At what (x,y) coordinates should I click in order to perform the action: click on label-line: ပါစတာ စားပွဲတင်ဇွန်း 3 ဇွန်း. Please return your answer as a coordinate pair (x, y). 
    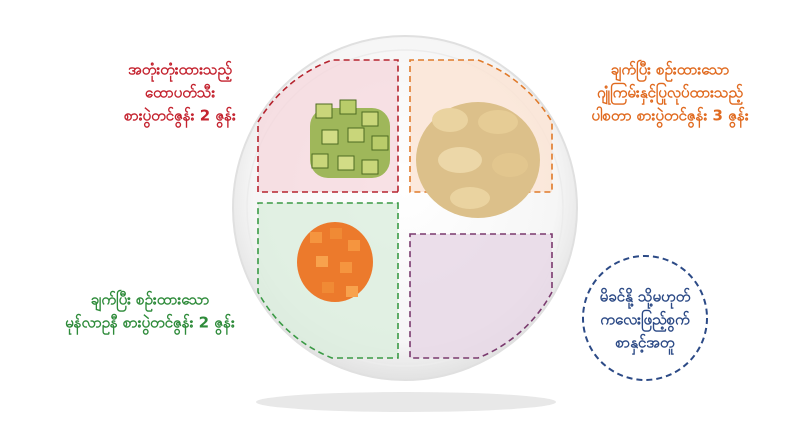
    Looking at the image, I should click on (670, 117).